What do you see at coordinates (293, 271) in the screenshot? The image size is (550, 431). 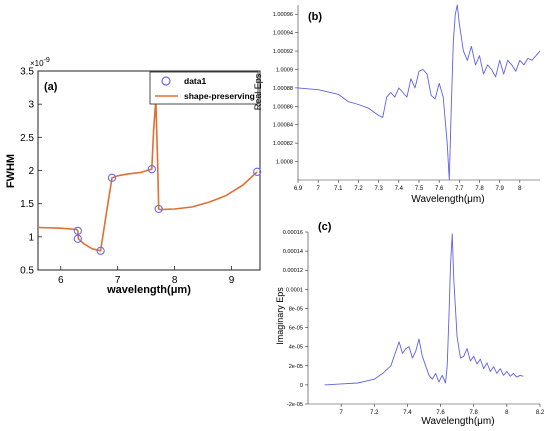 I see `panel-c-ytick-label: 0.00012` at bounding box center [293, 271].